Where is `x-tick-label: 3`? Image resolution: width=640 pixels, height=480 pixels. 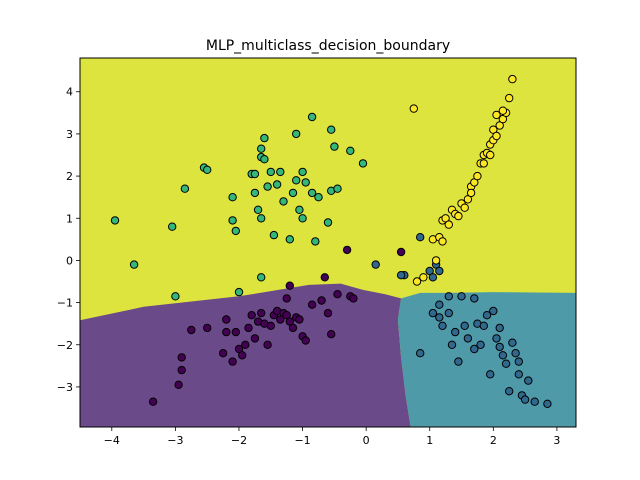 x-tick-label: 3 is located at coordinates (556, 440).